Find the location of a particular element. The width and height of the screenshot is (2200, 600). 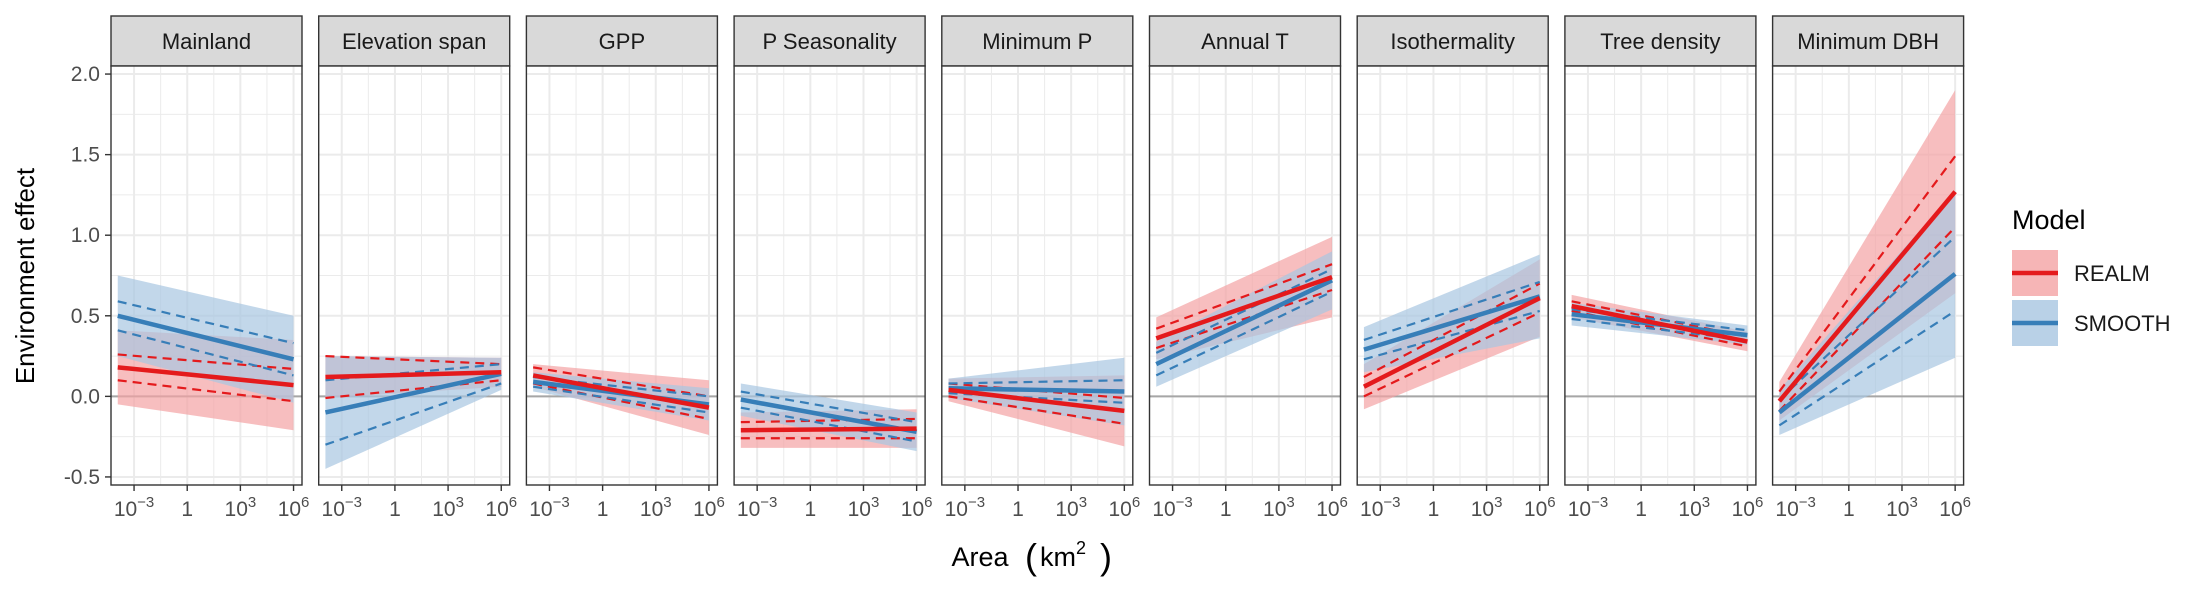

x-axis-label: Area (km2) is located at coordinates (1031, 556).